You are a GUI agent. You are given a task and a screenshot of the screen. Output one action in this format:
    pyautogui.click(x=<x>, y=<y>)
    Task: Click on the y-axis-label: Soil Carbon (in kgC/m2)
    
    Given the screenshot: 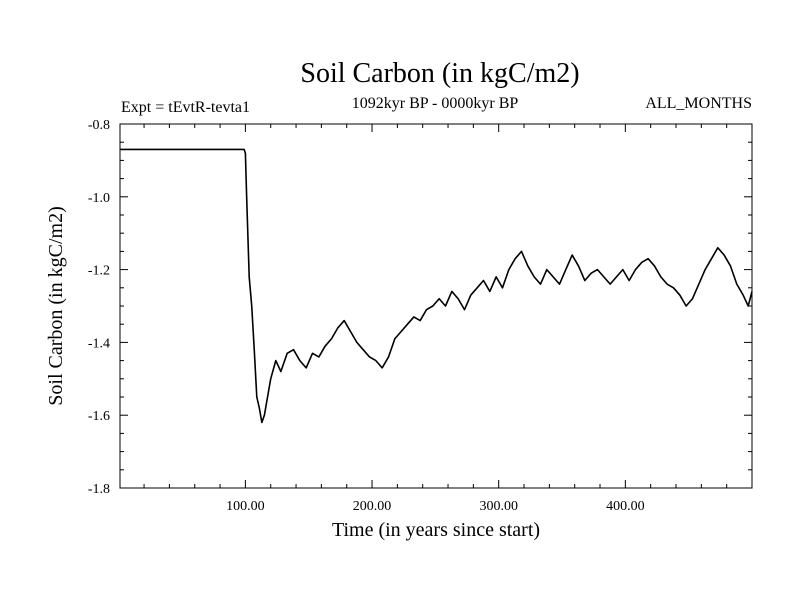 What is the action you would take?
    pyautogui.click(x=56, y=305)
    